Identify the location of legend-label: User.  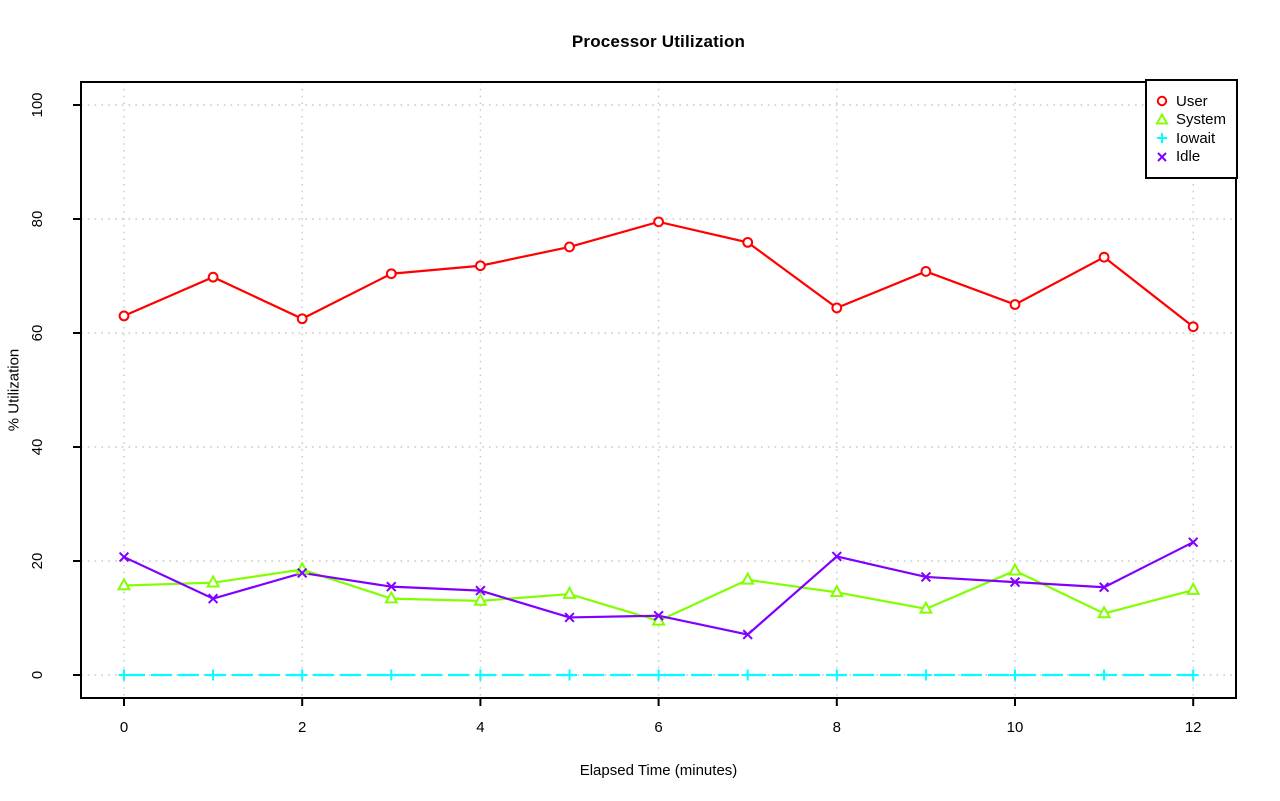
(1192, 101).